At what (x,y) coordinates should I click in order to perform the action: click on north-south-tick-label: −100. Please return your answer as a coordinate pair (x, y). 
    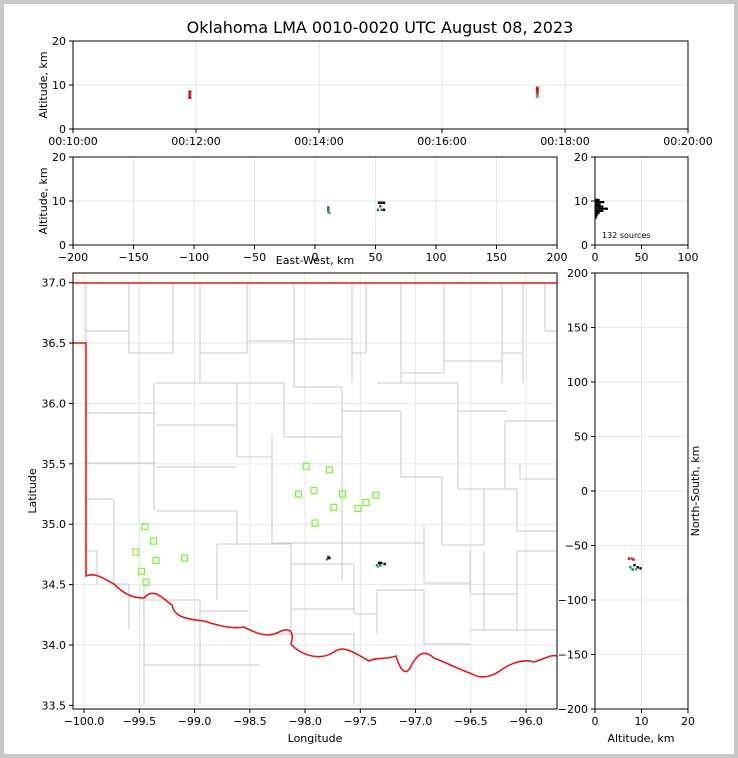
    Looking at the image, I should click on (573, 600).